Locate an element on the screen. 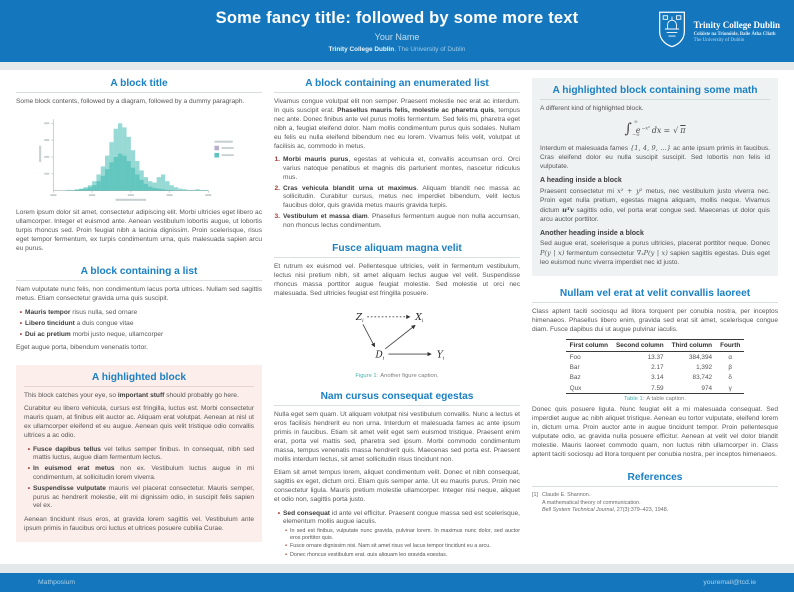 The image size is (794, 592). table-cell: 7.59 is located at coordinates (640, 388).